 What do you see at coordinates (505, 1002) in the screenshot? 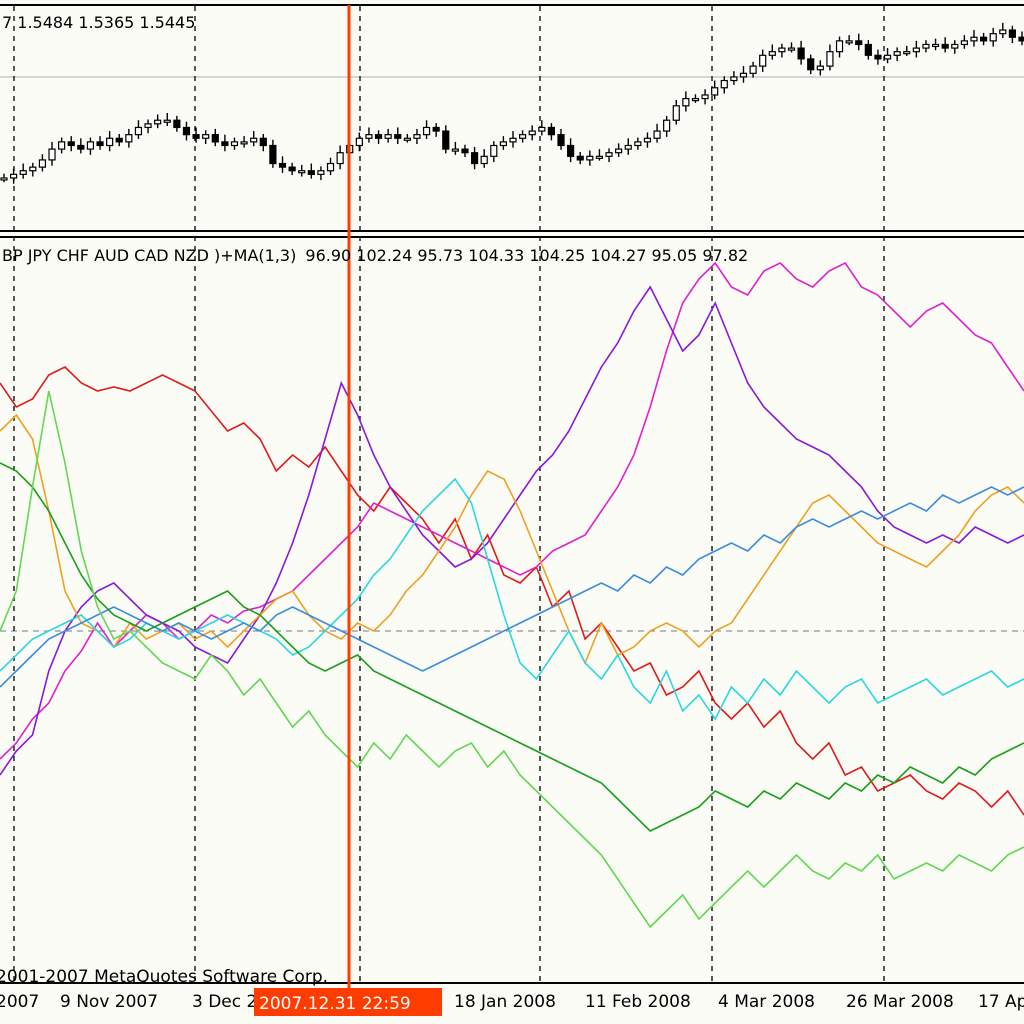
I see `x-axis-label: 18 Jan 2008` at bounding box center [505, 1002].